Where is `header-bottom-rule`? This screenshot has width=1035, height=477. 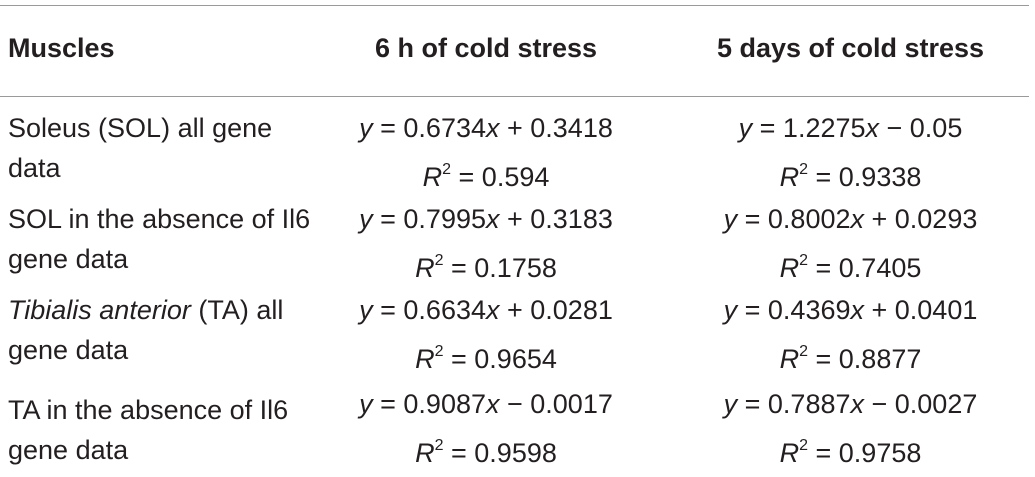
header-bottom-rule is located at coordinates (514, 96).